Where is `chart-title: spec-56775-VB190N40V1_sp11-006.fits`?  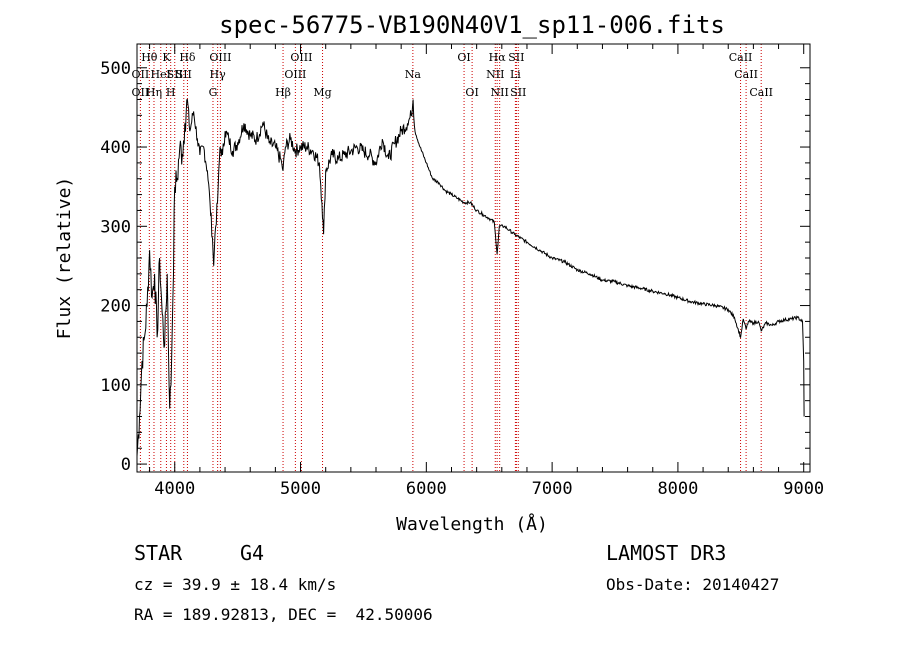
chart-title: spec-56775-VB190N40V1_sp11-006.fits is located at coordinates (472, 25).